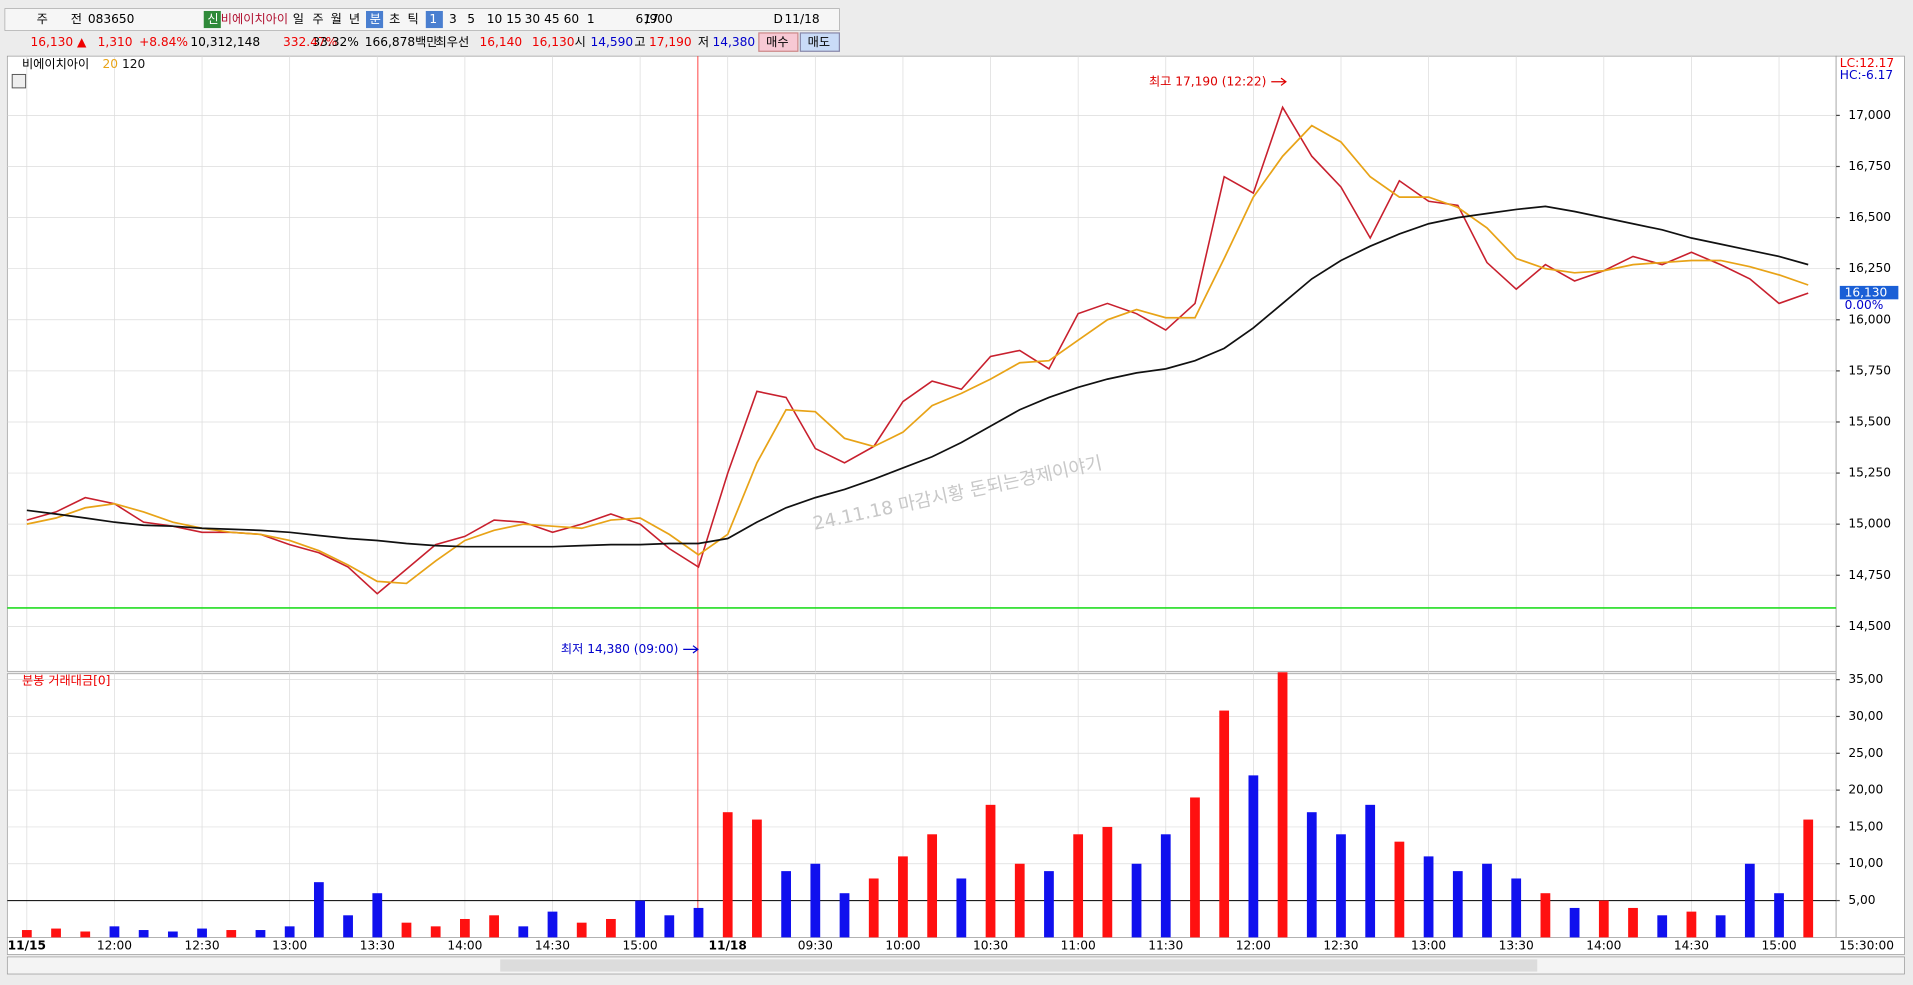 This screenshot has height=985, width=1913. What do you see at coordinates (212, 19) in the screenshot?
I see `toolbar-item: 신` at bounding box center [212, 19].